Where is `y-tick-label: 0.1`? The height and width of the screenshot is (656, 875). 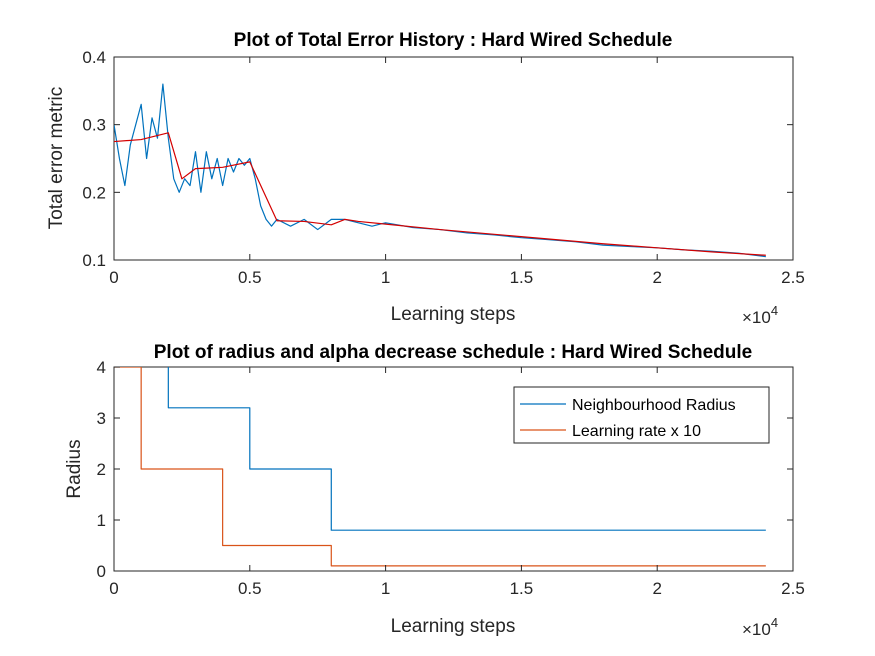
y-tick-label: 0.1 is located at coordinates (94, 260).